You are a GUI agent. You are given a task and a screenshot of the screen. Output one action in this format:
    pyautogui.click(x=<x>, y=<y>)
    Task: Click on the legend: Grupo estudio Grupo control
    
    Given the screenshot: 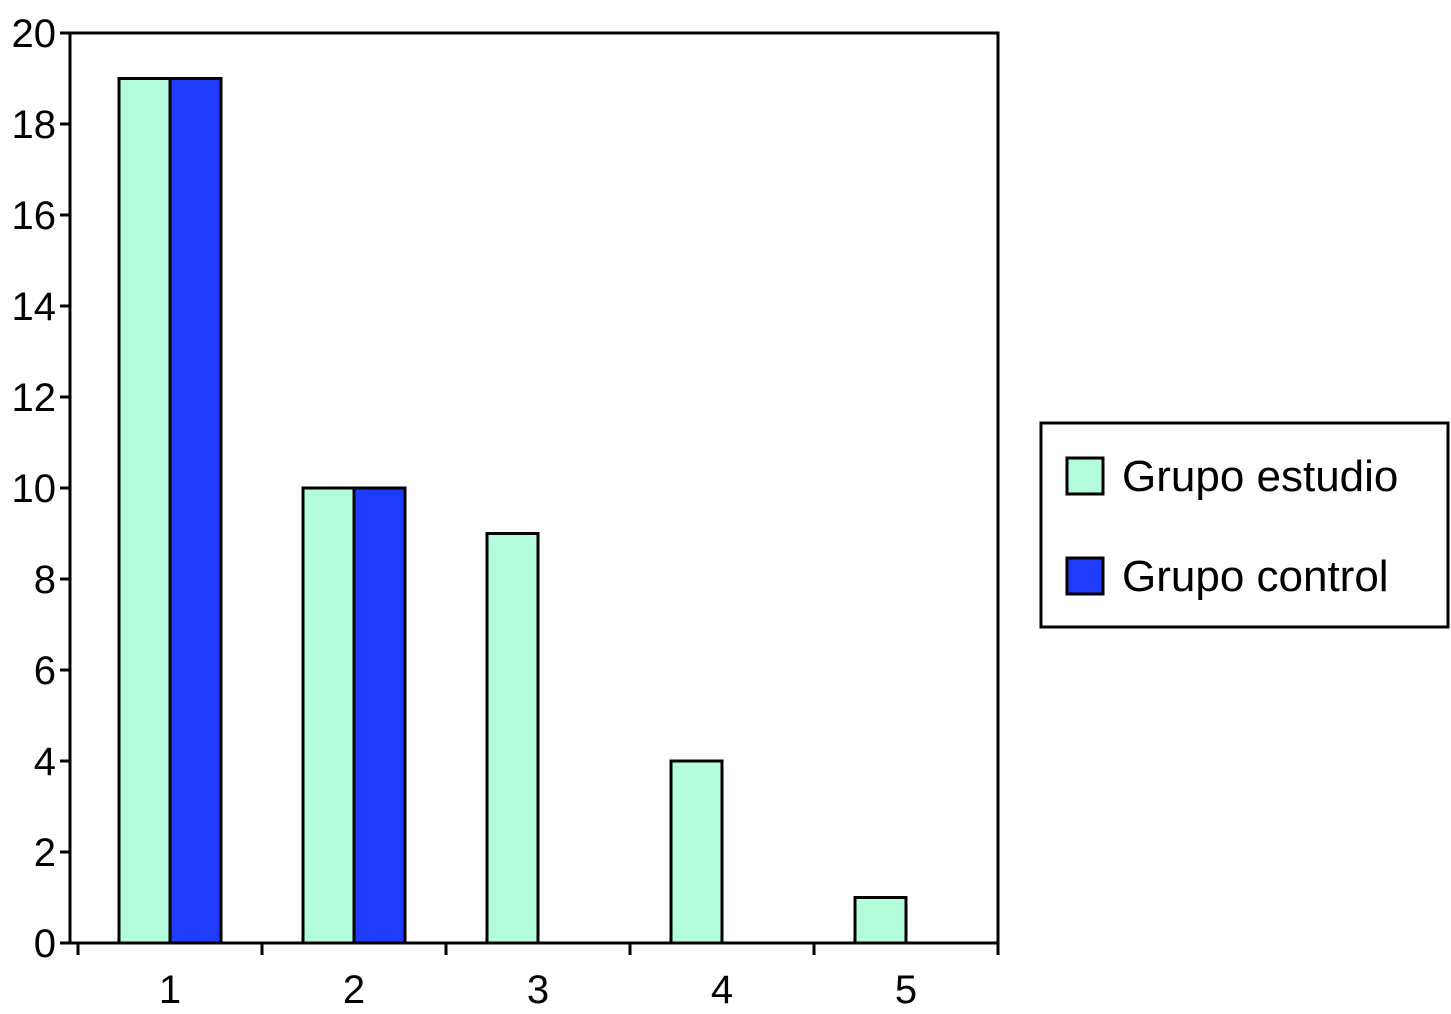 What is the action you would take?
    pyautogui.click(x=1244, y=525)
    